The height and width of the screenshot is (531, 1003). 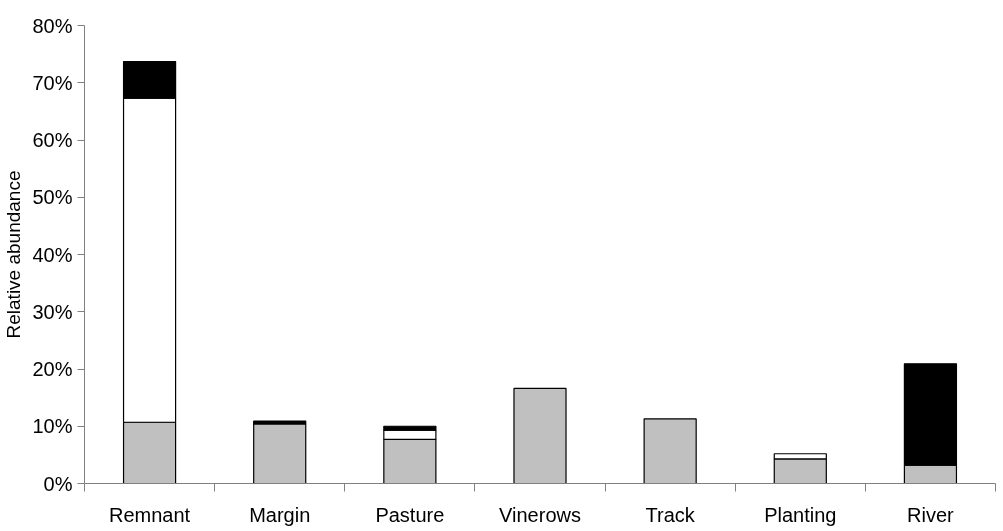 What do you see at coordinates (58, 483) in the screenshot?
I see `y-tick-label: 0%` at bounding box center [58, 483].